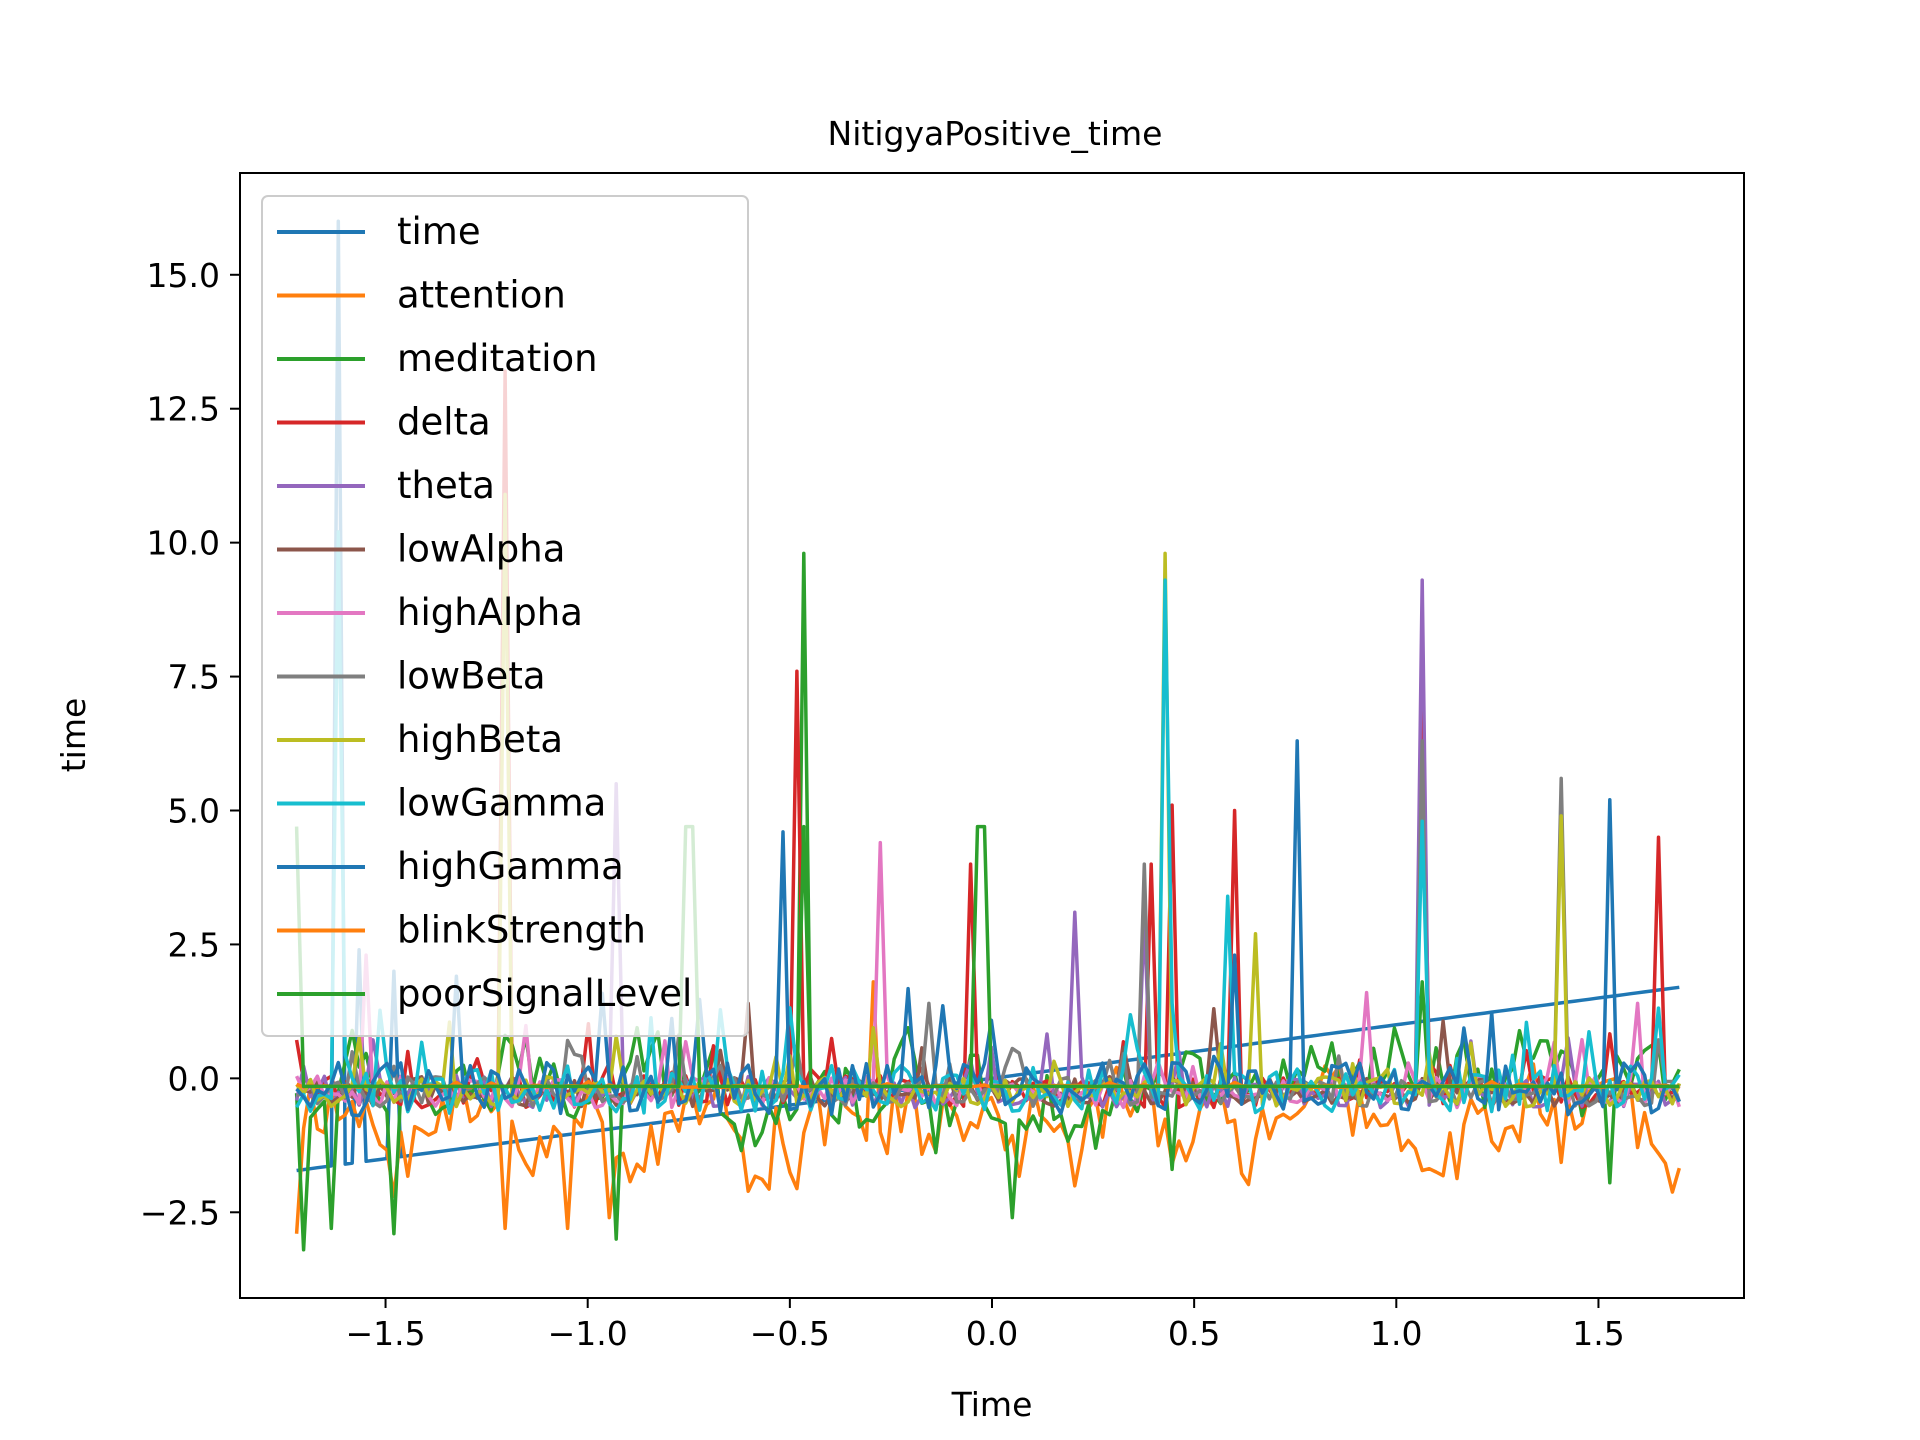 This screenshot has height=1440, width=1920. What do you see at coordinates (183, 543) in the screenshot?
I see `y-tick-label: 10.0` at bounding box center [183, 543].